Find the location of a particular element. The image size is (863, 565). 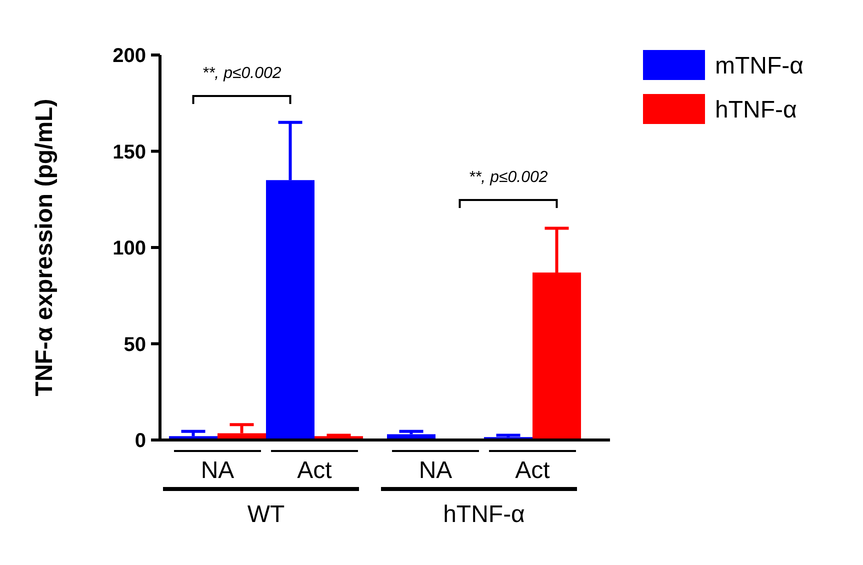

legend-label: mTNF-α is located at coordinates (759, 66).